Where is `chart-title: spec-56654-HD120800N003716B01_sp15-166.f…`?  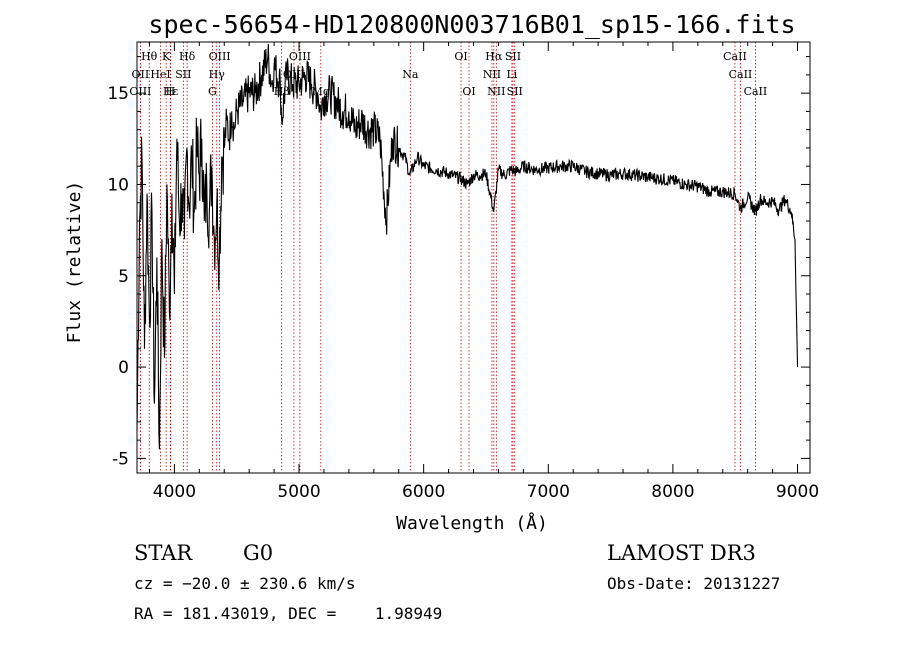 chart-title: spec-56654-HD120800N003716B01_sp15-166.f… is located at coordinates (471, 24).